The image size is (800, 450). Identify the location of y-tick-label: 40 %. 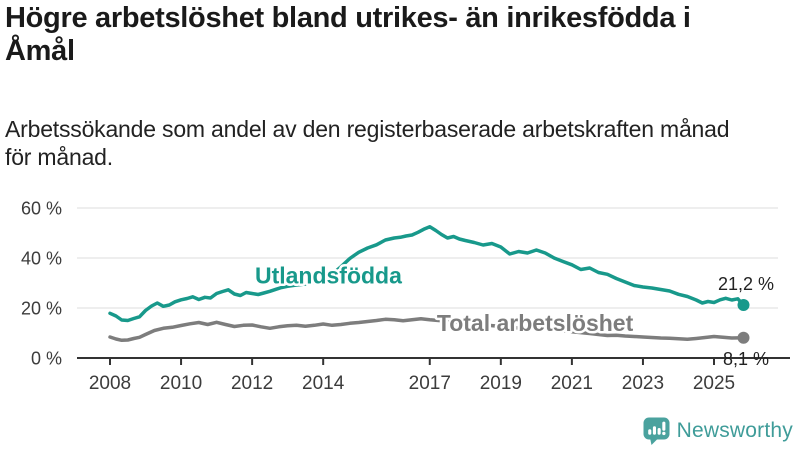
(41, 259).